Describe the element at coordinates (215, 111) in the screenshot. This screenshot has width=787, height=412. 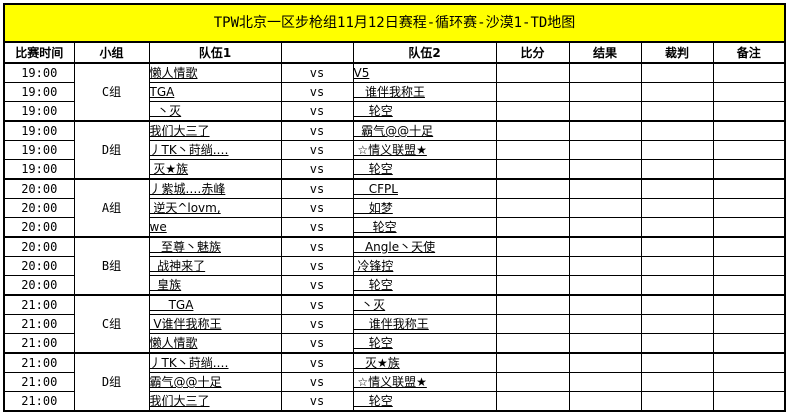
I see `team1-cell: 丶灭` at that location.